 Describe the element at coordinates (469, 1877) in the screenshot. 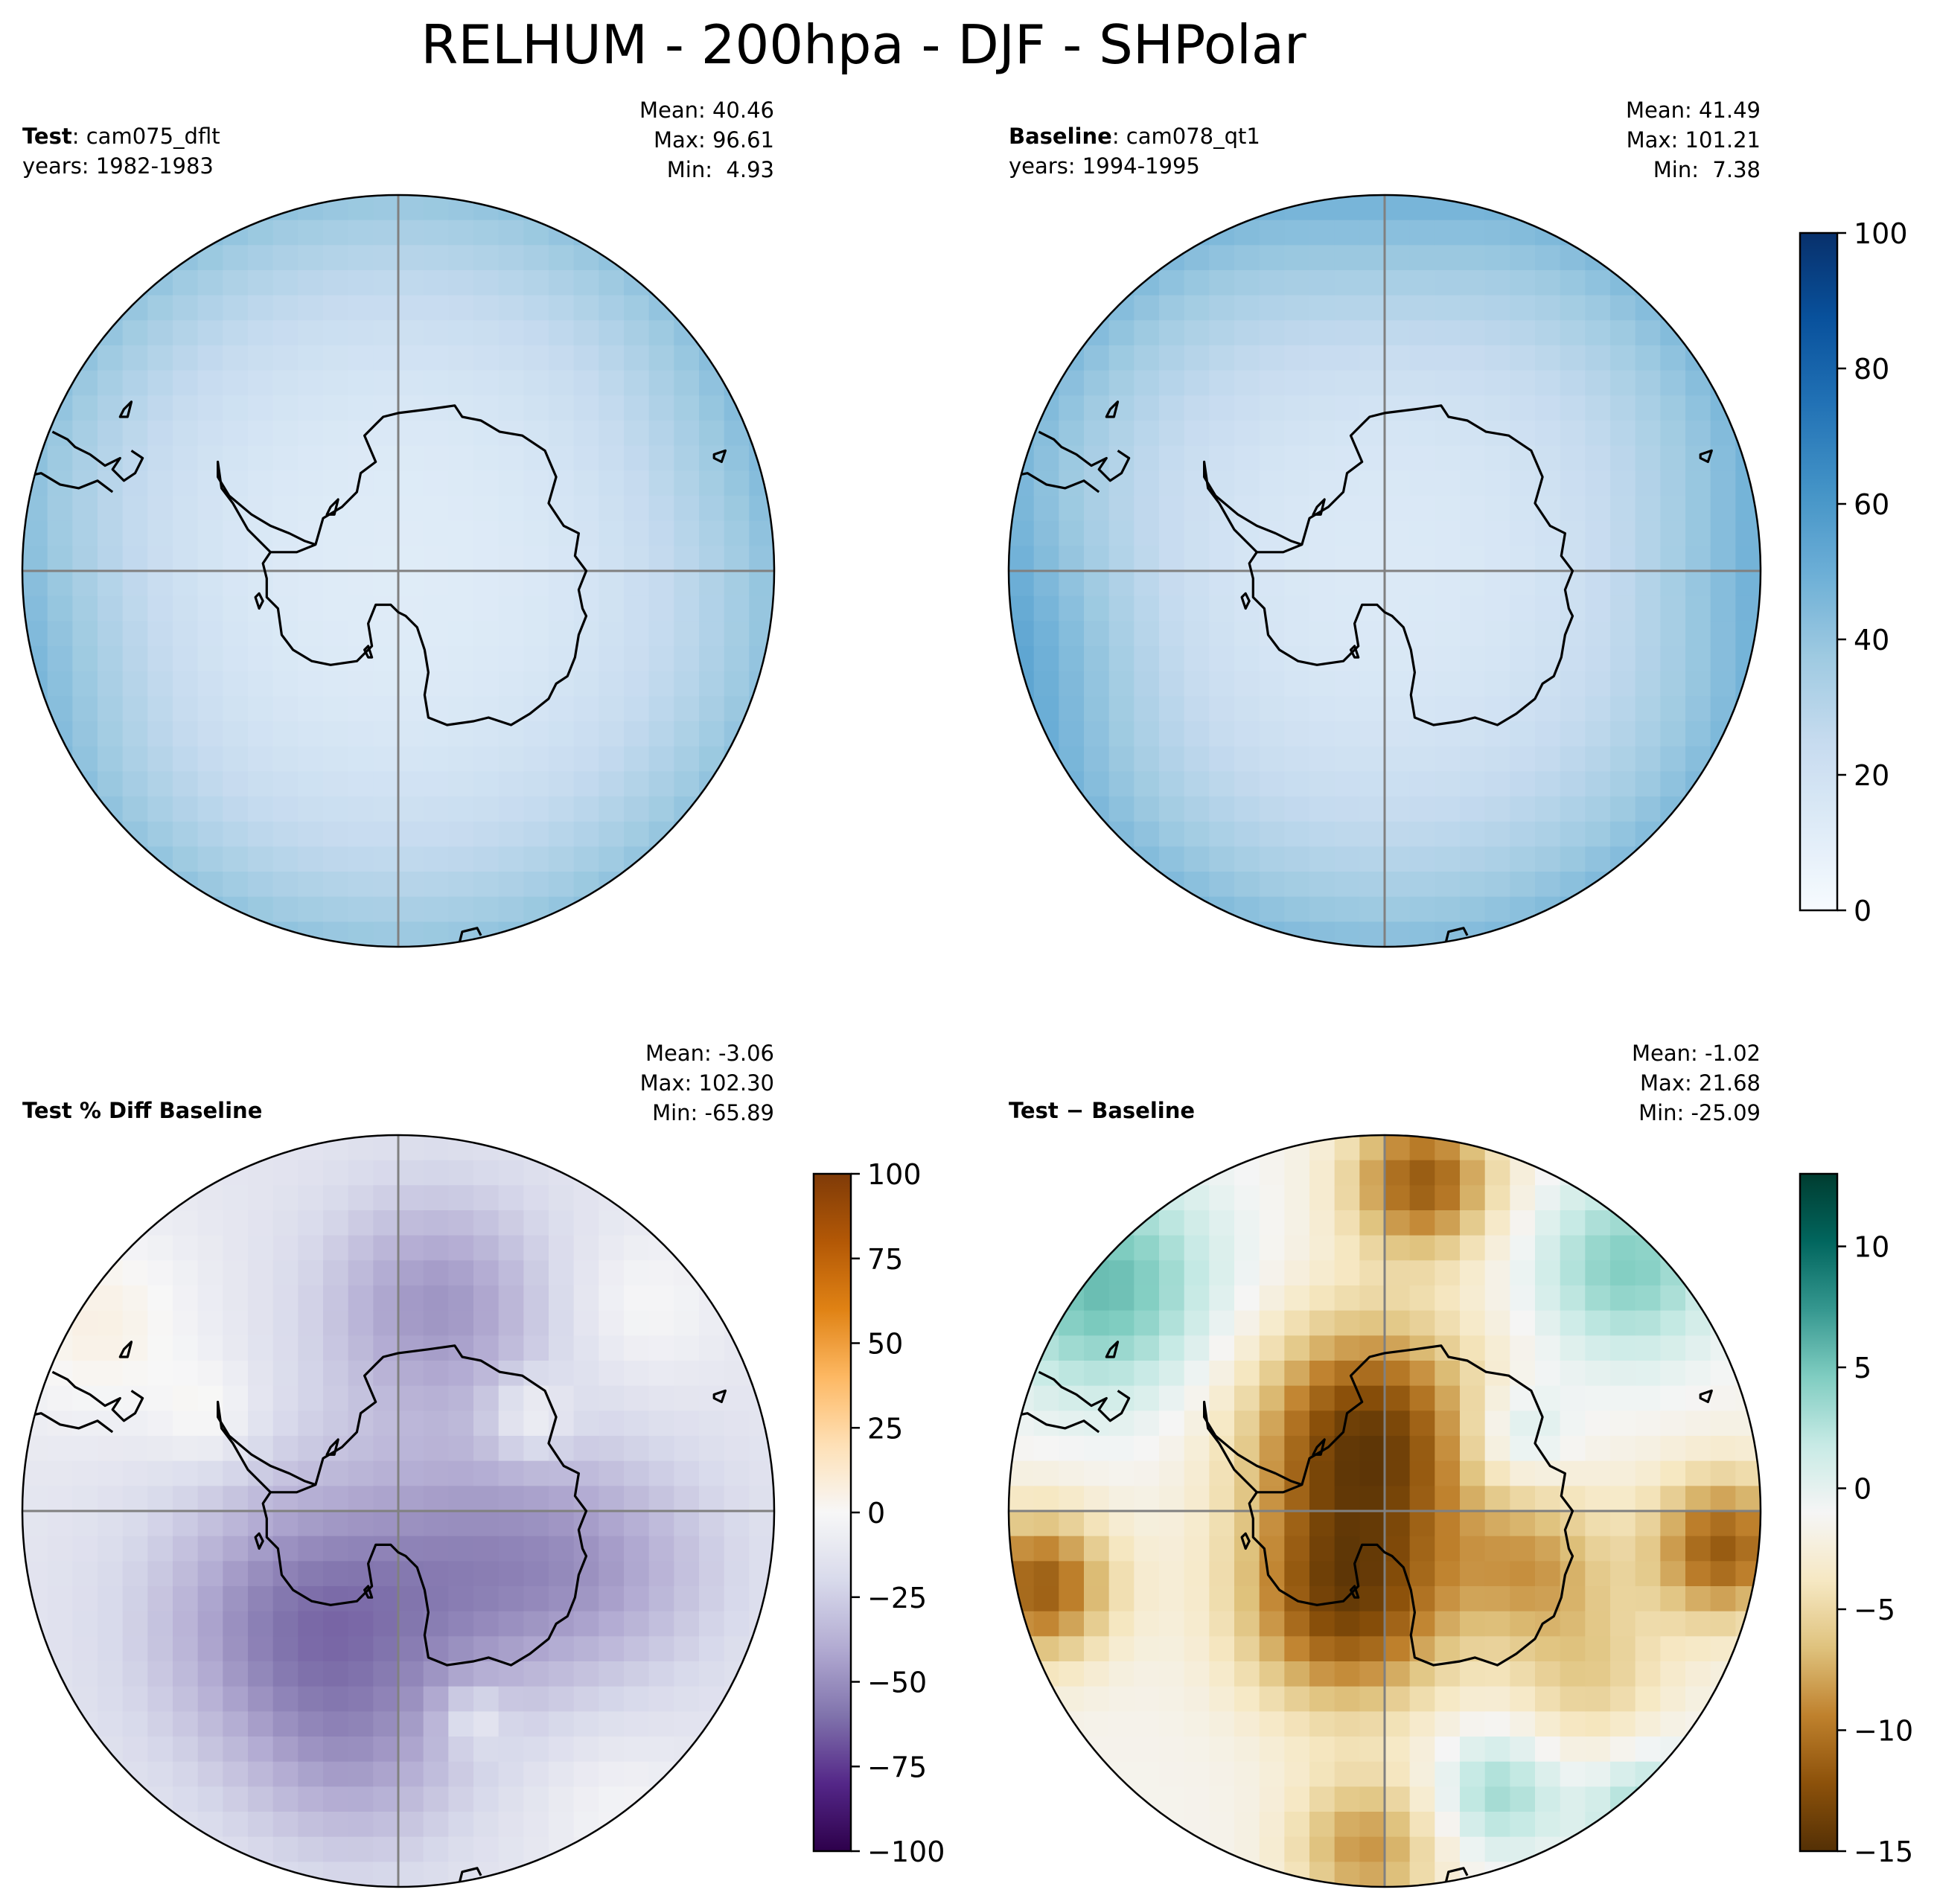

I see `new-zealand-coastline` at that location.